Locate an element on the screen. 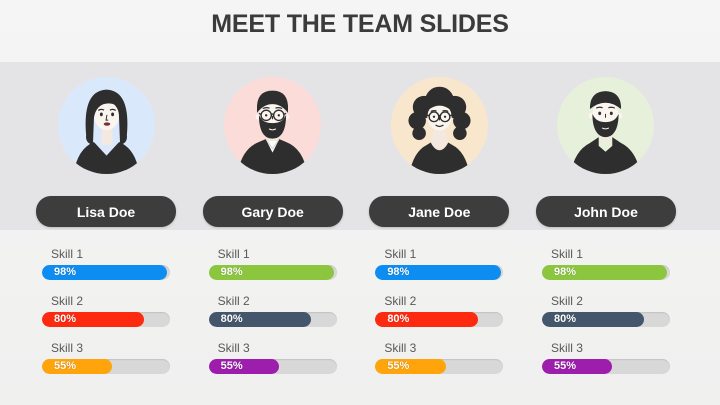  team-member-column-lisa: Lisa Doe Skill 1 98% Skill 2 80% is located at coordinates (106, 218).